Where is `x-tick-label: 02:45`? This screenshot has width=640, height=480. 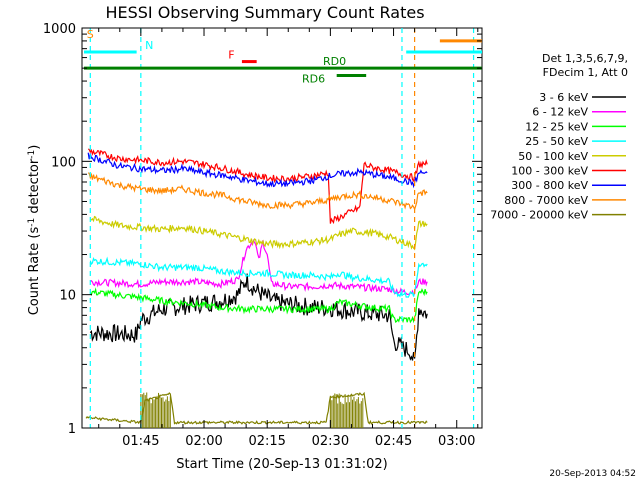
x-tick-label: 02:45 is located at coordinates (393, 441).